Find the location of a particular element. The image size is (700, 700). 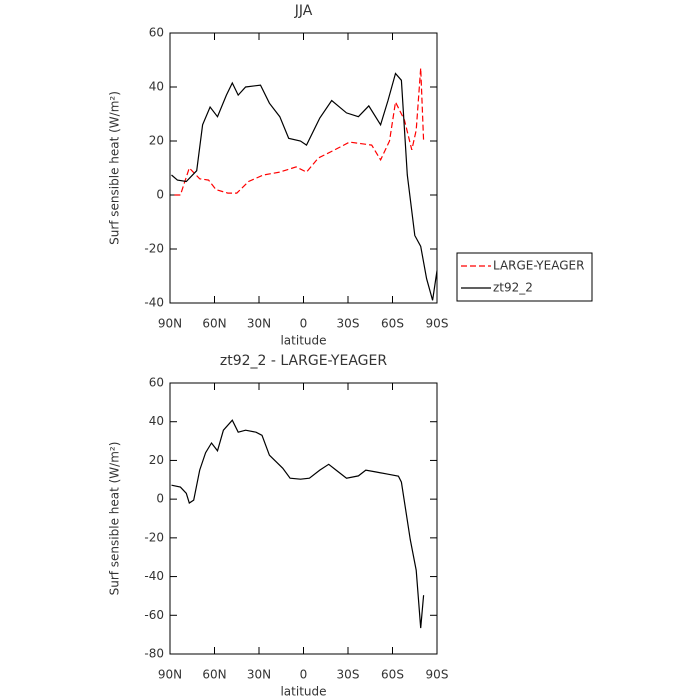

legend-label: LARGE-YEAGER is located at coordinates (538, 266).